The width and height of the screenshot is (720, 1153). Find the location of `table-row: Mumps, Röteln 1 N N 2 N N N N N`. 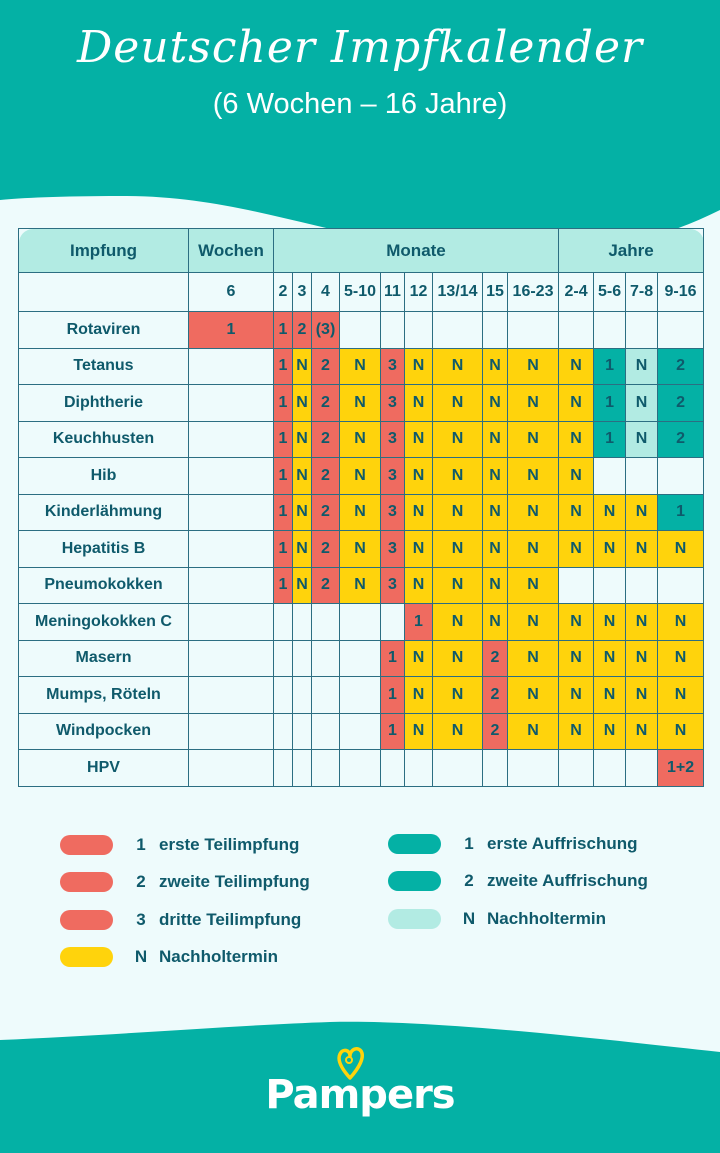

table-row: Mumps, Röteln 1 N N 2 N N N N N is located at coordinates (361, 695).